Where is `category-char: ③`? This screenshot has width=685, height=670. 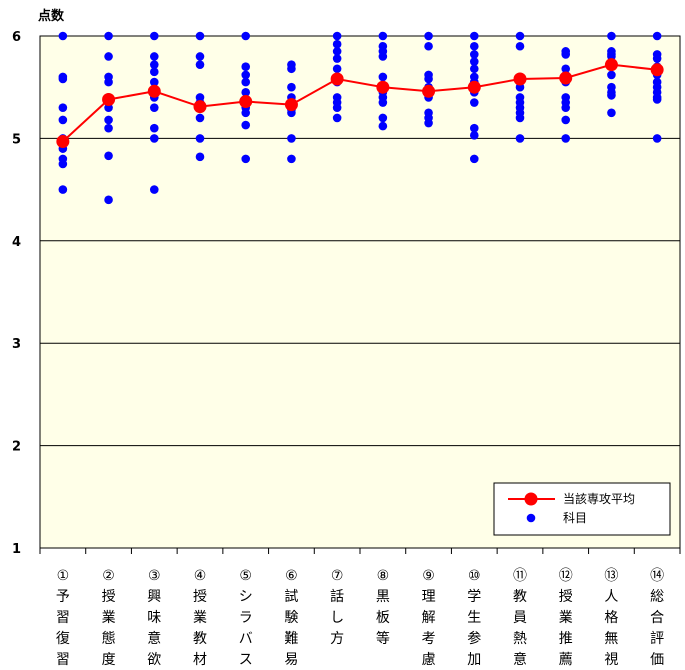 category-char: ③ is located at coordinates (154, 576).